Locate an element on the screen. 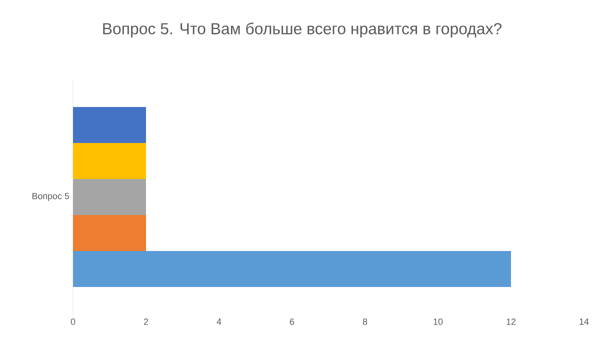 This screenshot has height=340, width=605. x-tick-label: 14 is located at coordinates (584, 321).